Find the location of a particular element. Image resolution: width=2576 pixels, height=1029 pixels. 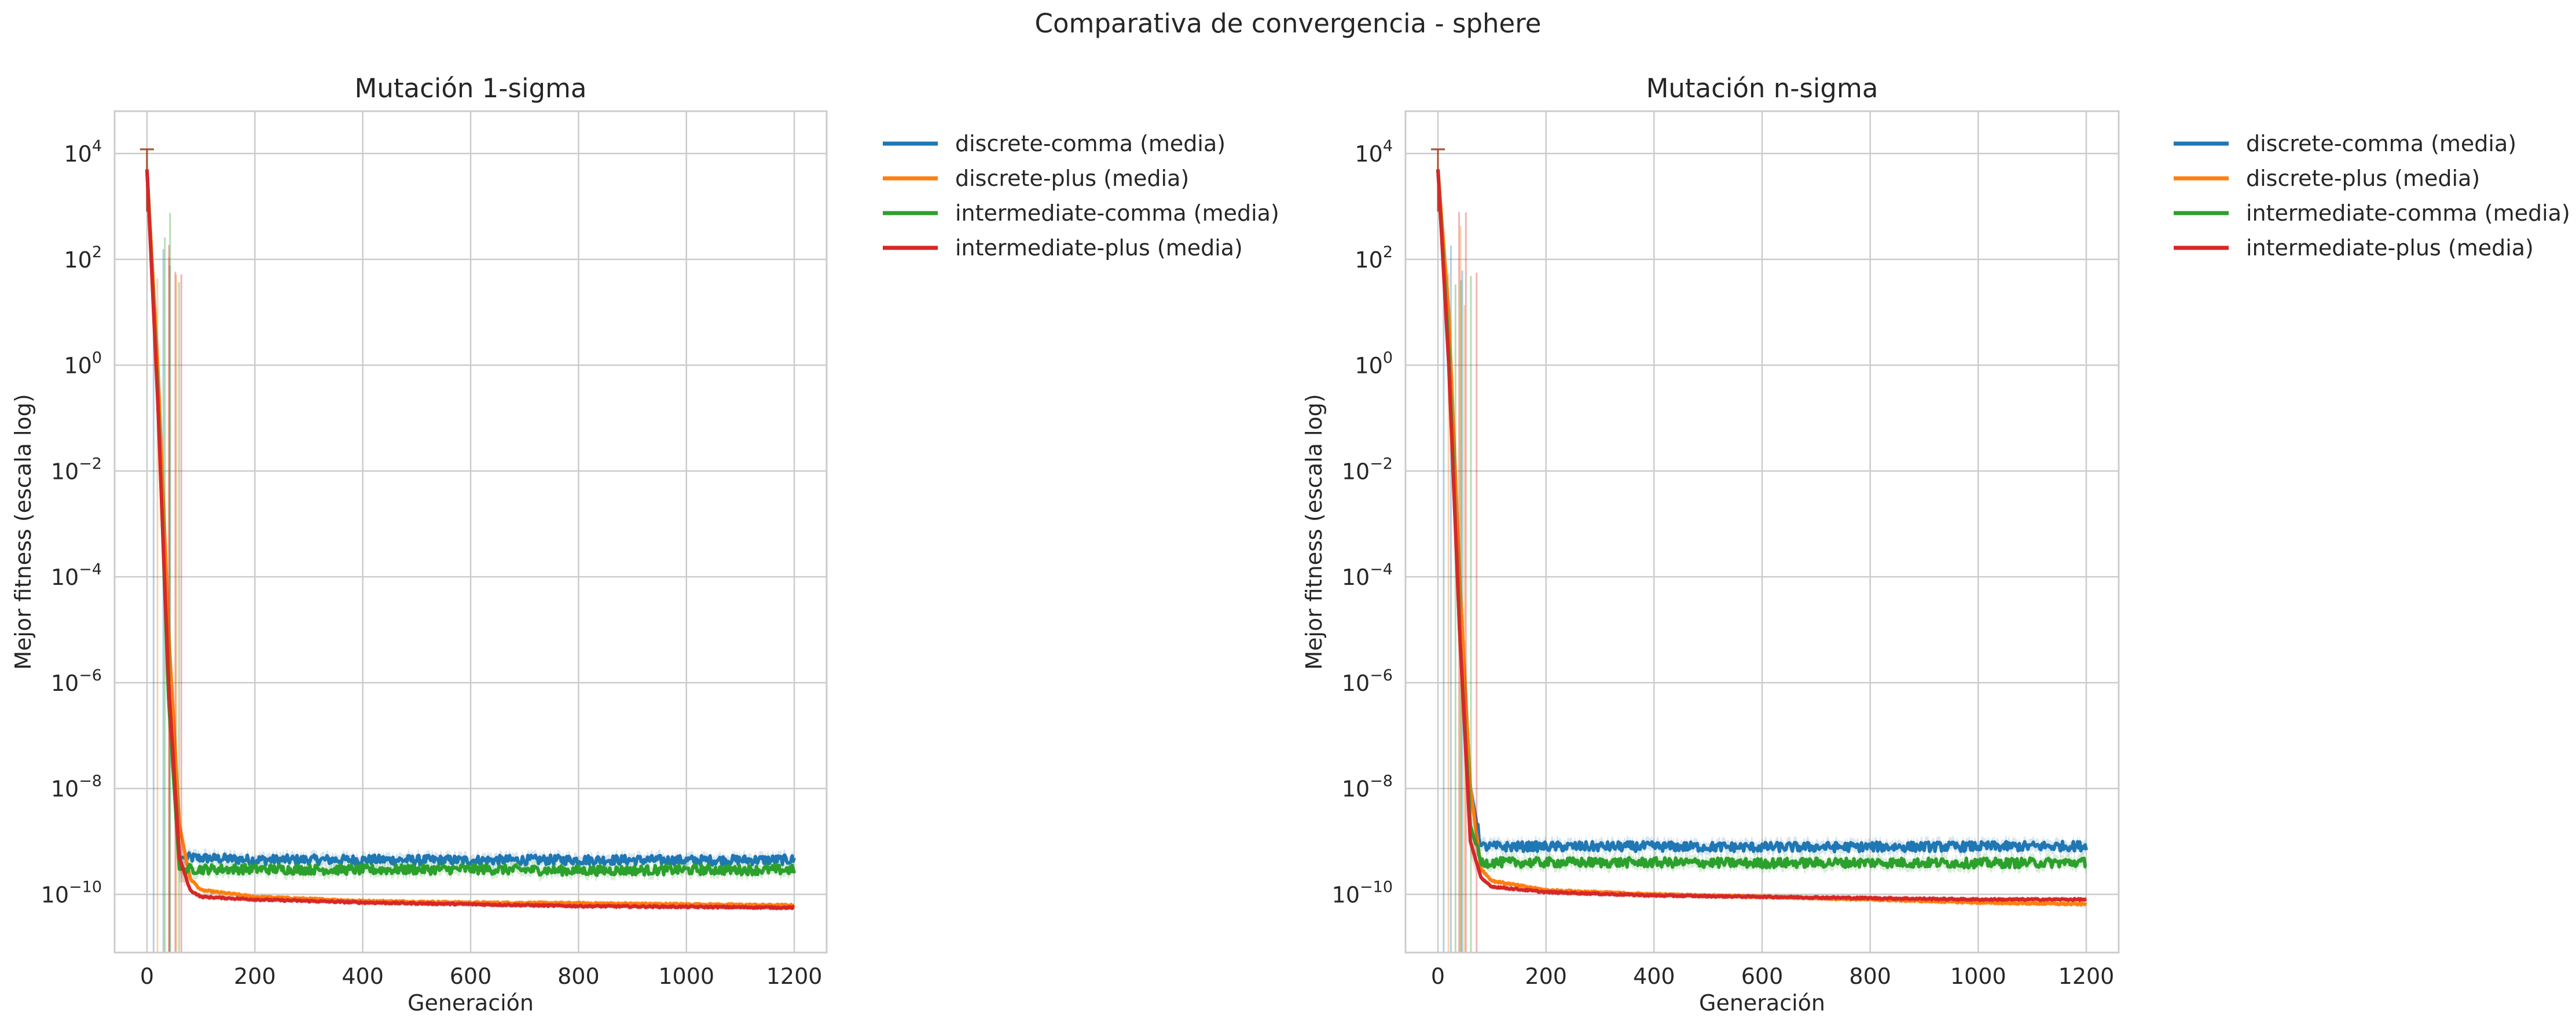

chart-title: Mutación n-sigma is located at coordinates (1762, 88).